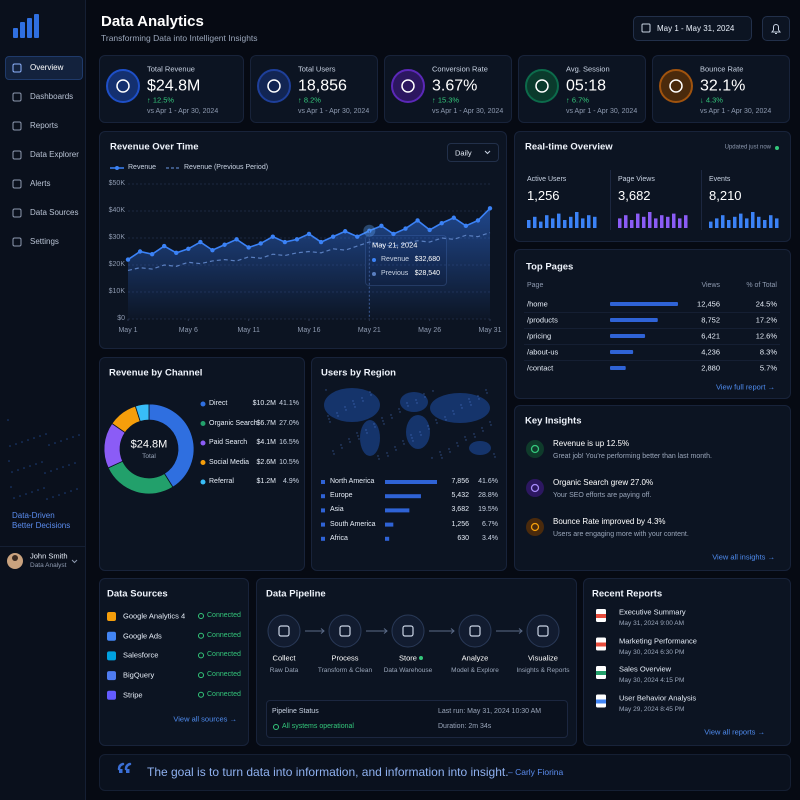  Describe the element at coordinates (473, 152) in the screenshot. I see `period-select` at that location.